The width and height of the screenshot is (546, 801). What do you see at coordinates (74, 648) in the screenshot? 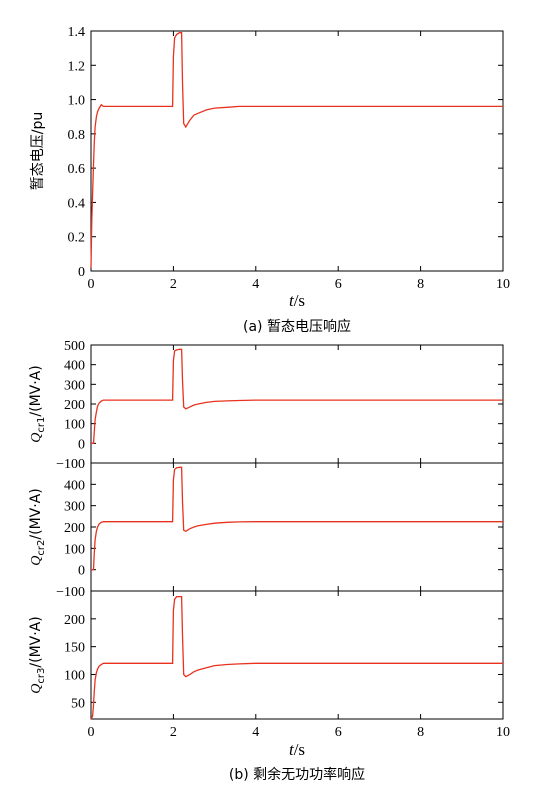
I see `y-tick-label: 150` at bounding box center [74, 648].